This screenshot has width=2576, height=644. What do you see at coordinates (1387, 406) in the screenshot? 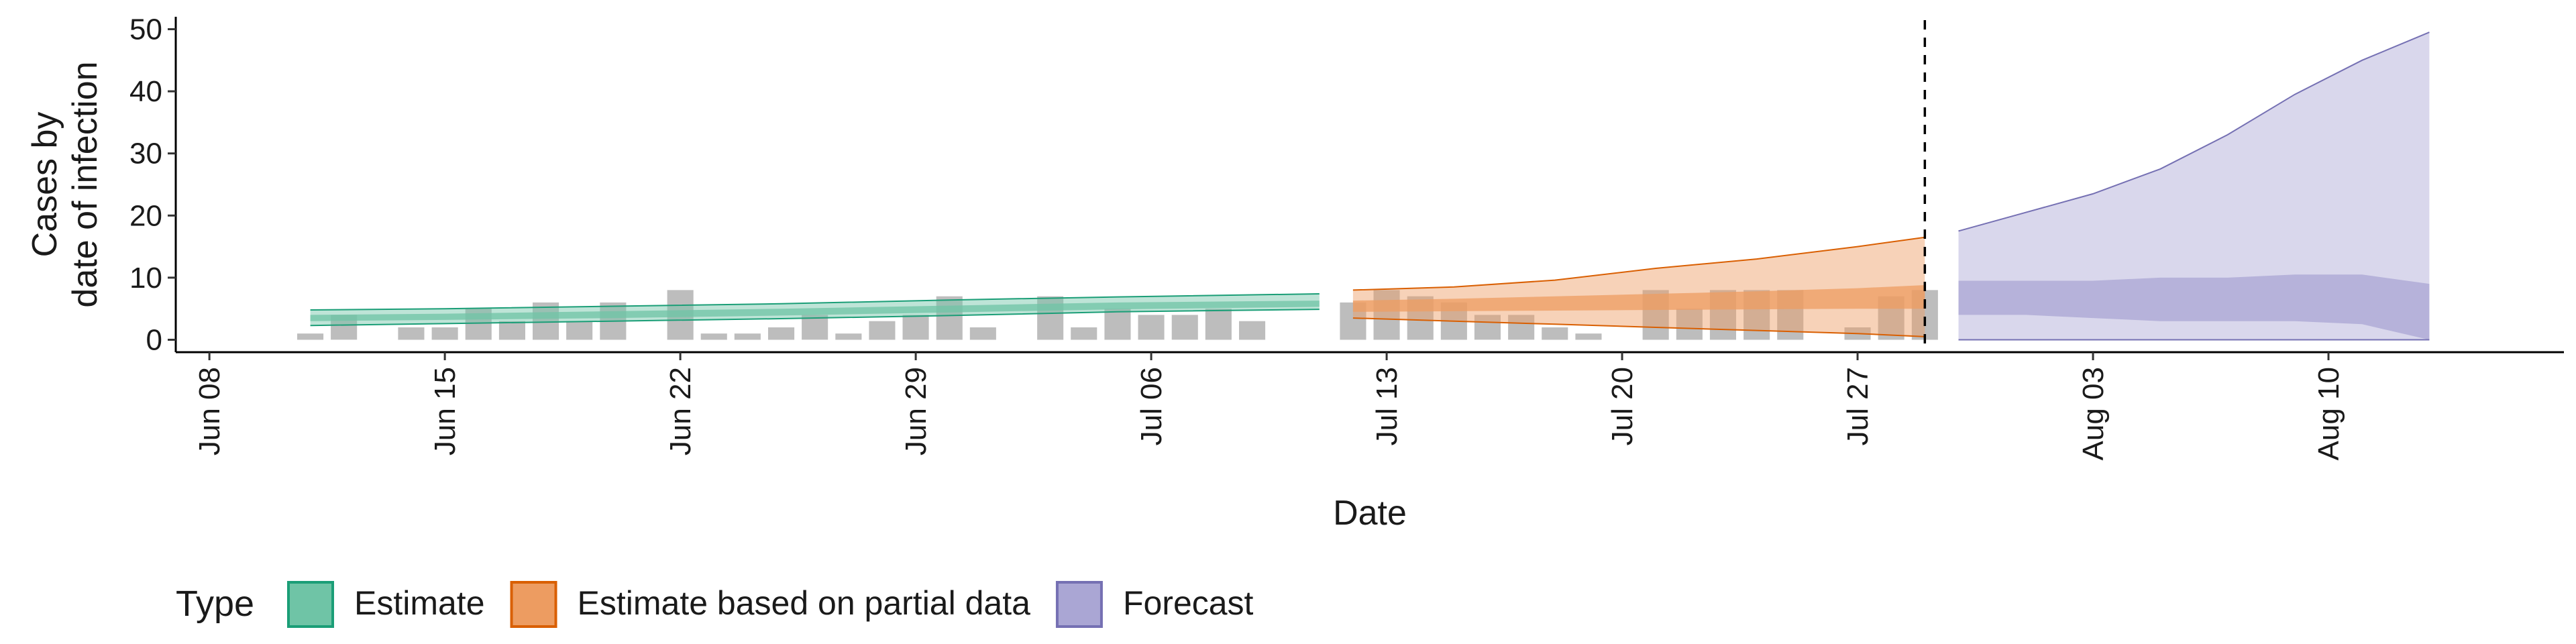
I see `x-tick-label-2020-07-13: Jul 13` at bounding box center [1387, 406].